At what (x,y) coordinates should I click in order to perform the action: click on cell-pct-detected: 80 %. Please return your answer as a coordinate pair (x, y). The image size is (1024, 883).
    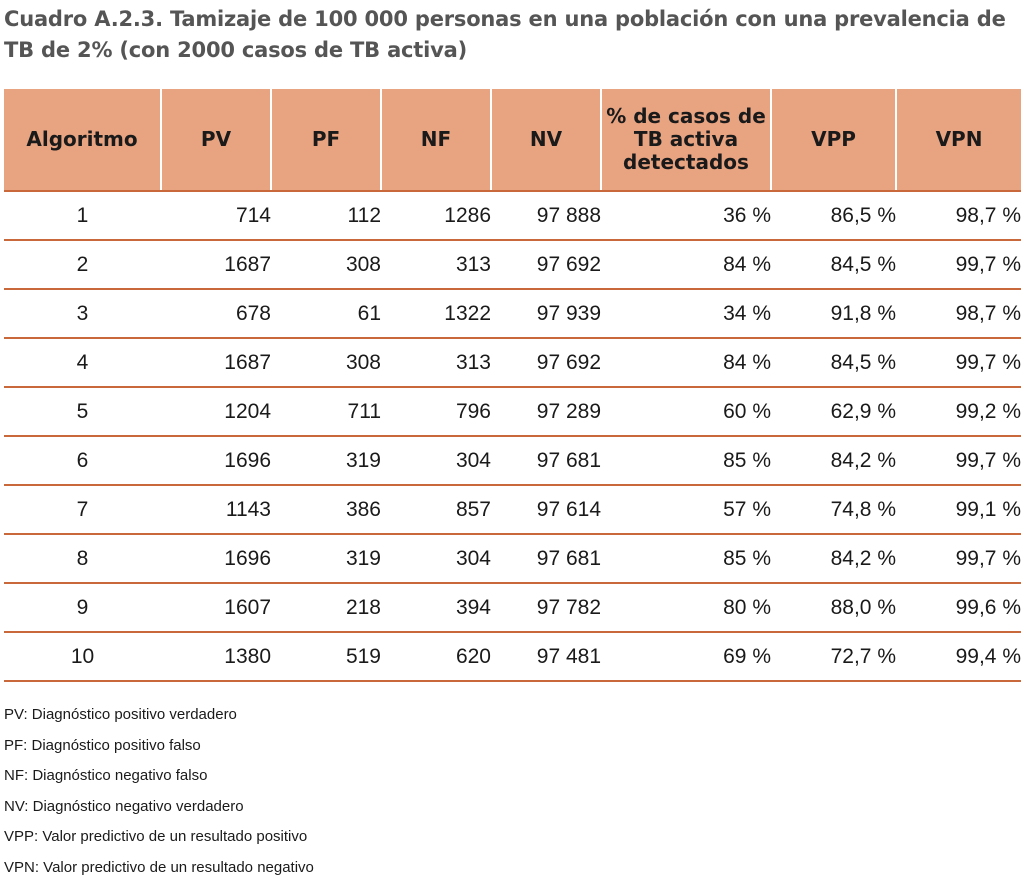
    Looking at the image, I should click on (686, 607).